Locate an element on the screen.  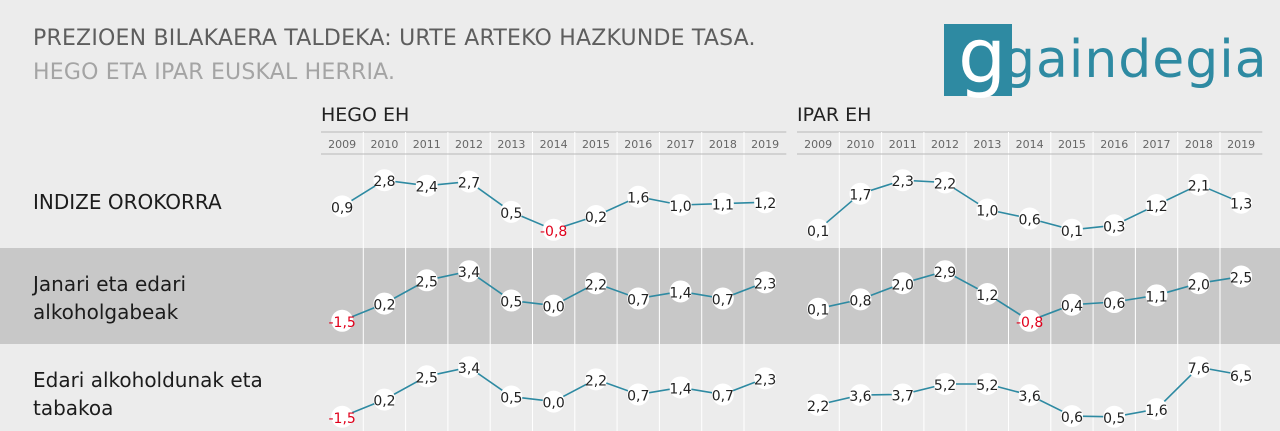
data-label-ipar: 2,1 is located at coordinates (1199, 187).